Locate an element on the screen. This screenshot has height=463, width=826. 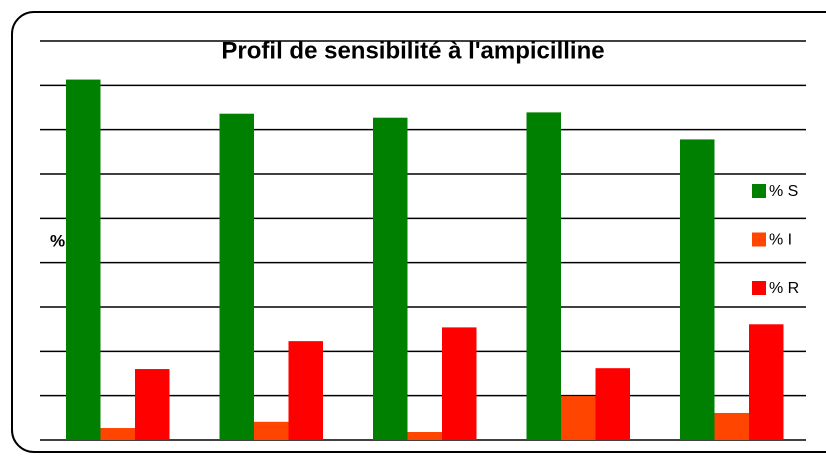
y-axis-label: % is located at coordinates (57, 240).